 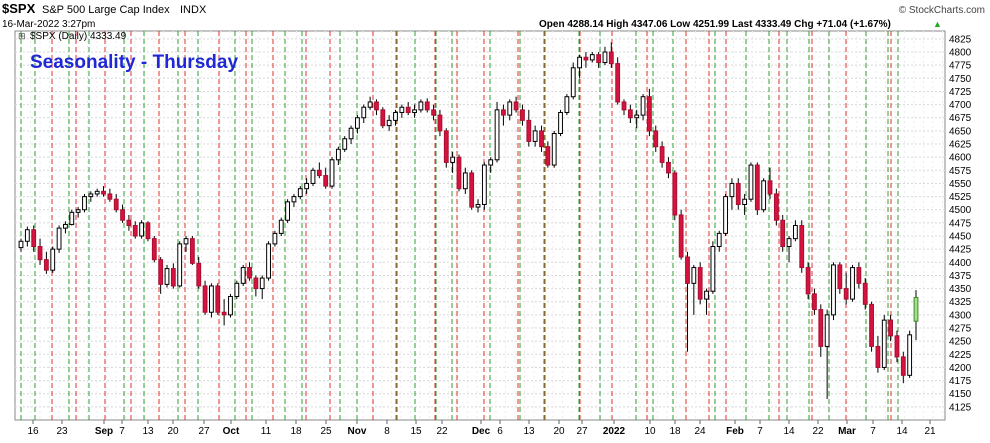 What do you see at coordinates (960, 79) in the screenshot?
I see `y-tick-label: 4750` at bounding box center [960, 79].